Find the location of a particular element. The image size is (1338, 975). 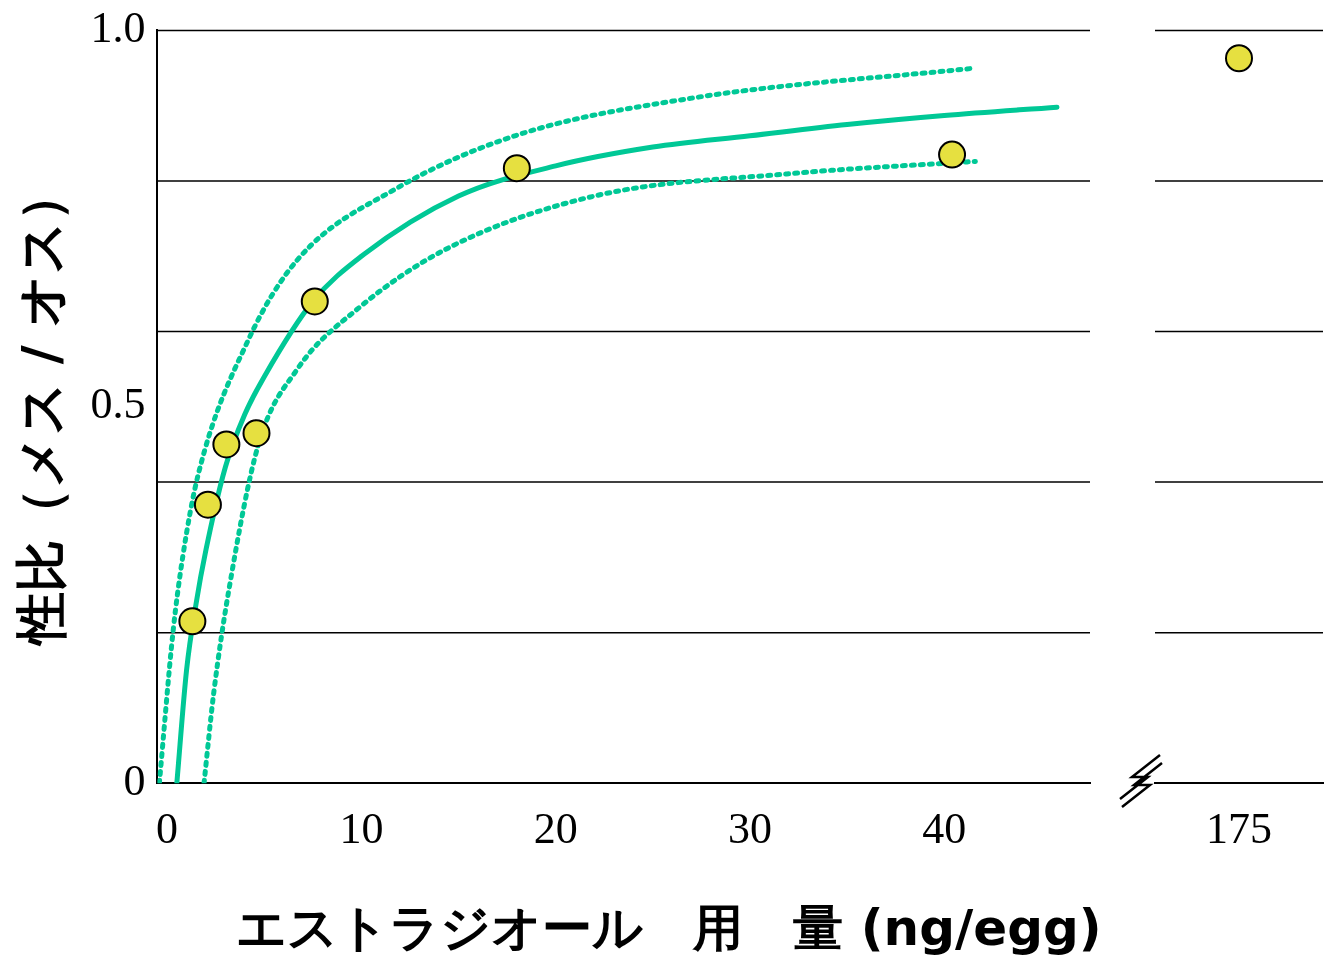

y-tick-label: 1.0 is located at coordinates (118, 27).